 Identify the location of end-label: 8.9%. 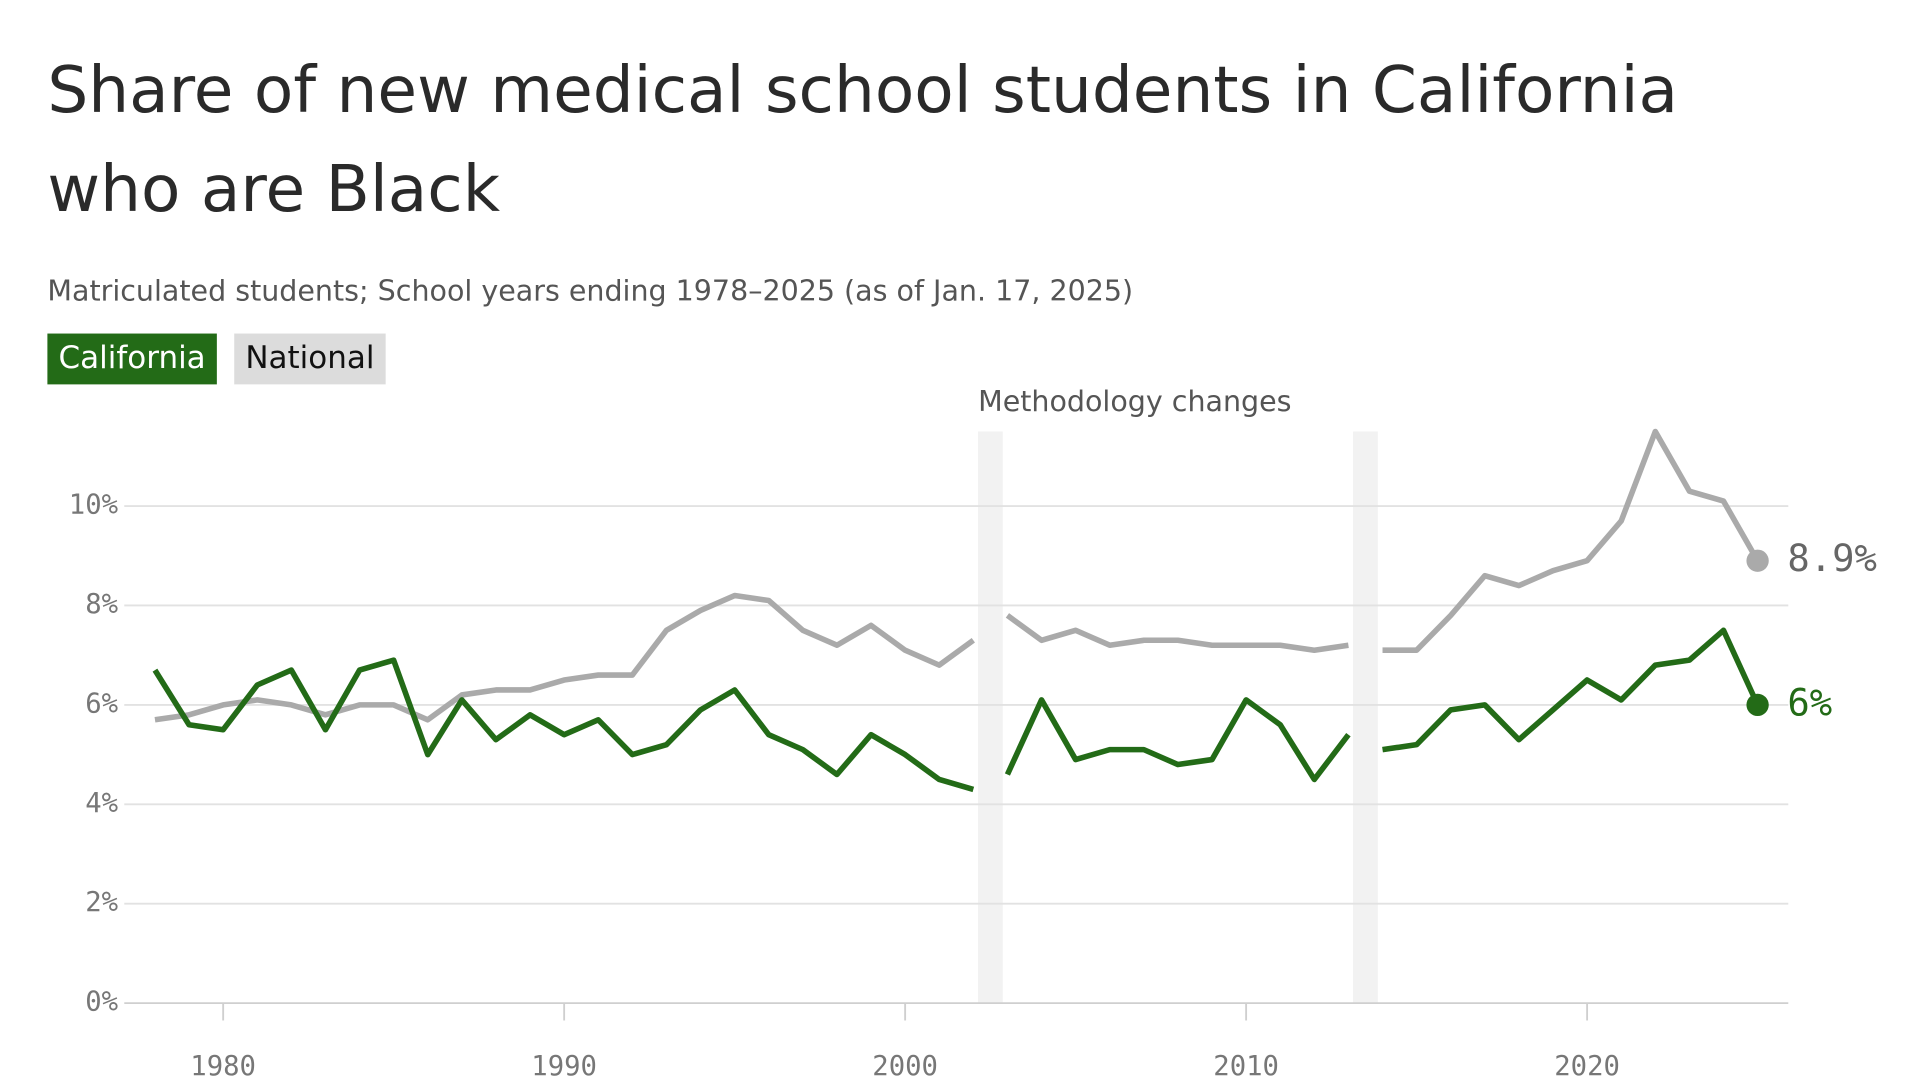
(1832, 558).